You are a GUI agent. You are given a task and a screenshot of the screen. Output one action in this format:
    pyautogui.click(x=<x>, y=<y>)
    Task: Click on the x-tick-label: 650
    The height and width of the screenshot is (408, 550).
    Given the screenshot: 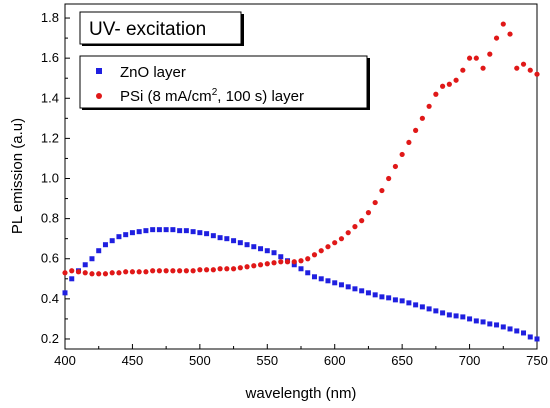 What is the action you would take?
    pyautogui.click(x=402, y=360)
    